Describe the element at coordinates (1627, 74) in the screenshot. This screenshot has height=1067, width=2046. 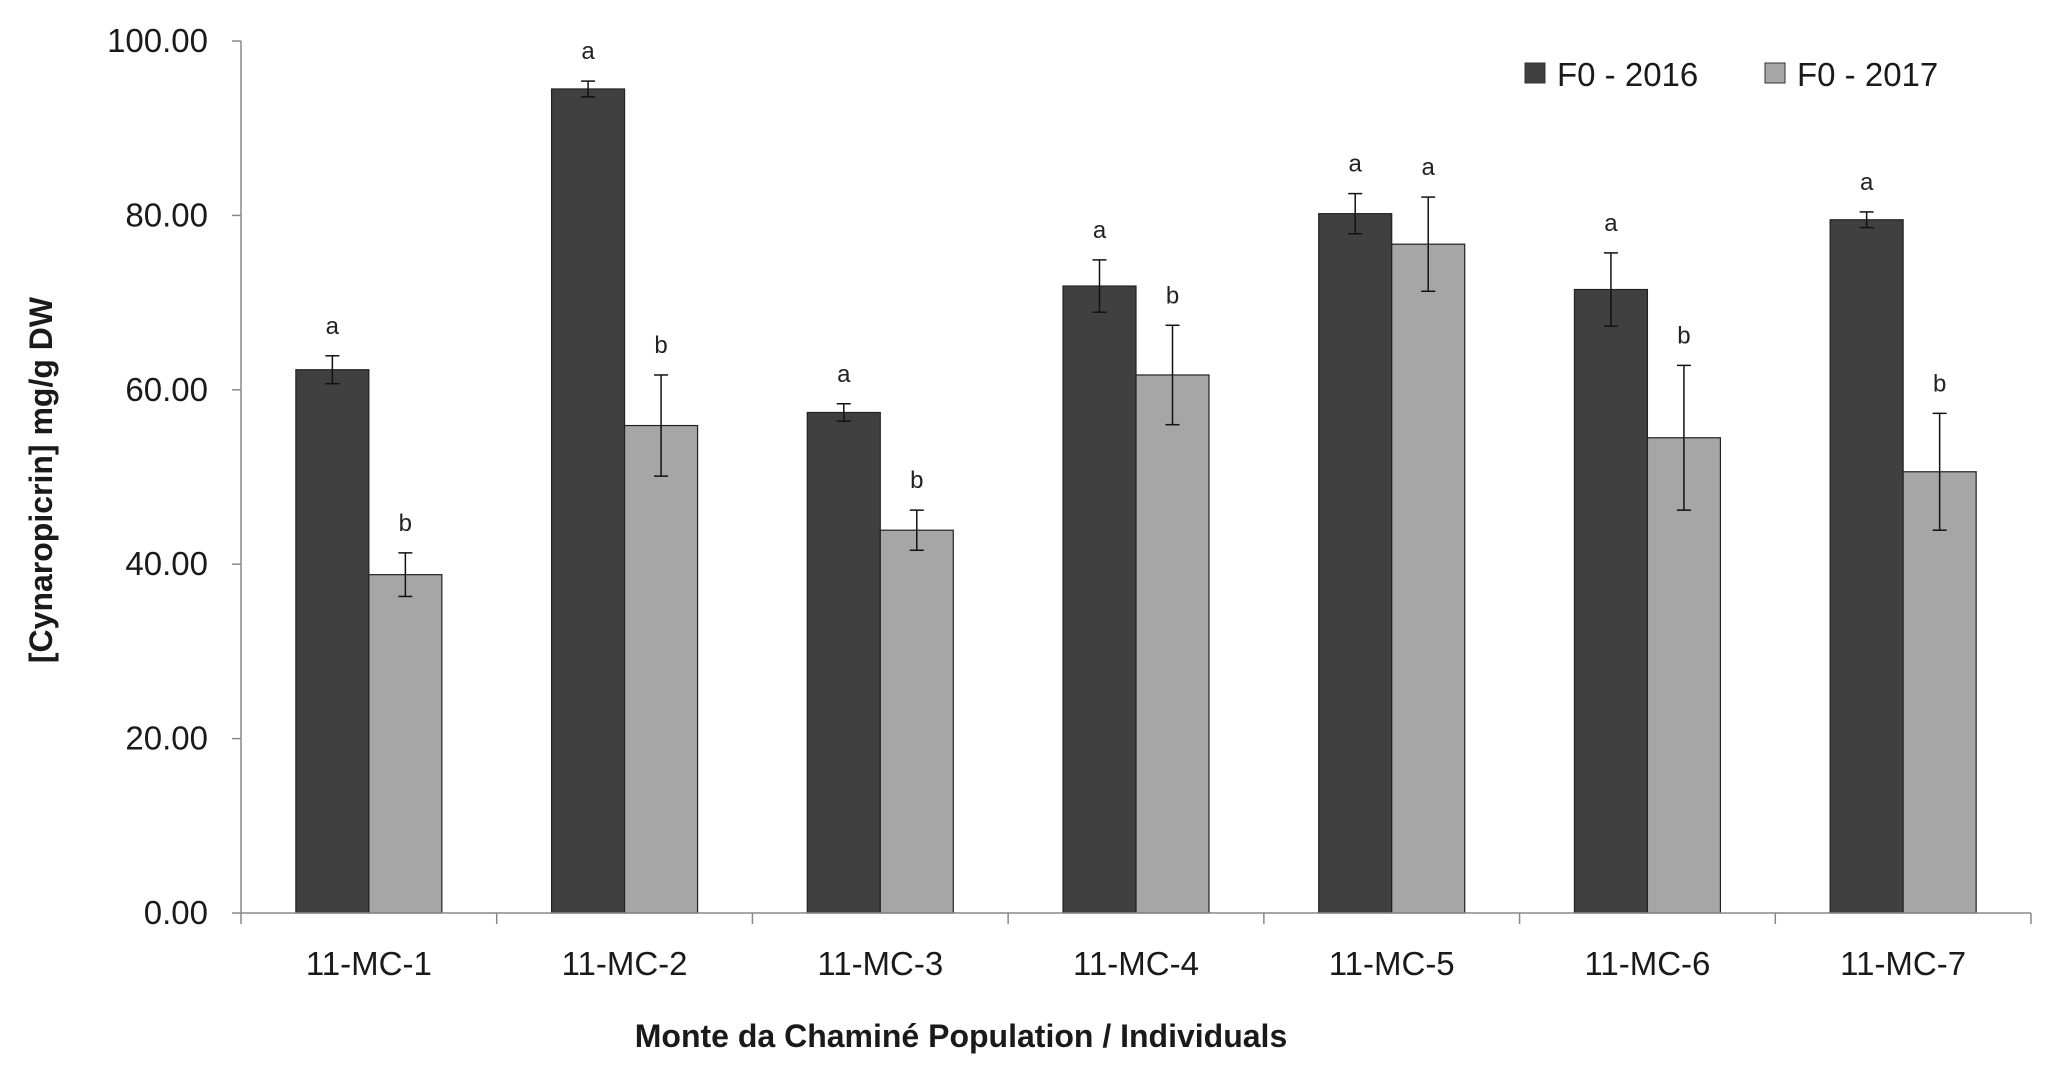
I see `legend-label-2016: F0 - 2016` at that location.